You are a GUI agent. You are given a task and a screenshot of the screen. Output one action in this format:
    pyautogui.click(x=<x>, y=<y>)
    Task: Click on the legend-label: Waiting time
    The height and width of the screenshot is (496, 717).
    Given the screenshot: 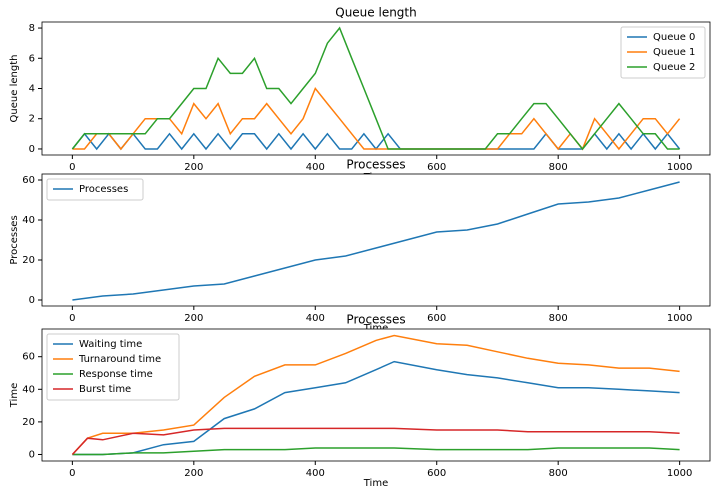 What is the action you would take?
    pyautogui.click(x=110, y=344)
    